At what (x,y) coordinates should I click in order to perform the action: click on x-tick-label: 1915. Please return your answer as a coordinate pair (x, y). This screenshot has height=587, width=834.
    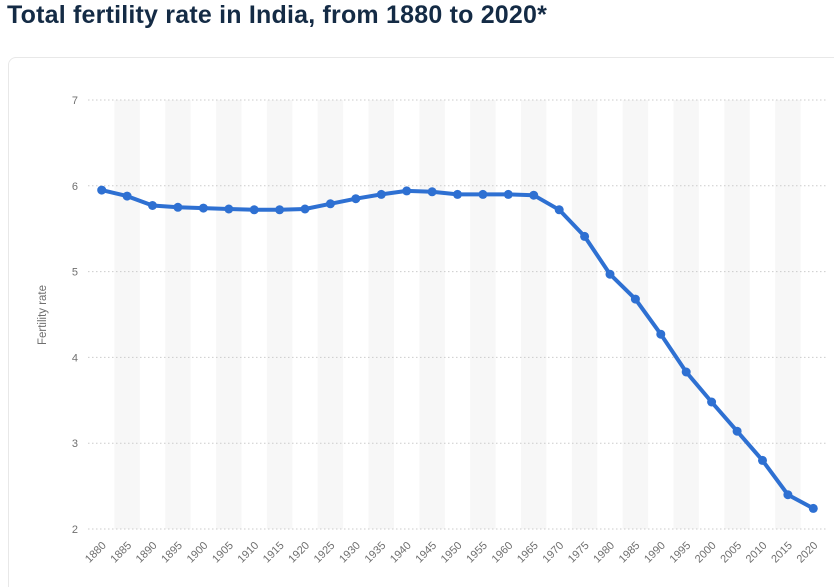
    Looking at the image, I should click on (274, 553).